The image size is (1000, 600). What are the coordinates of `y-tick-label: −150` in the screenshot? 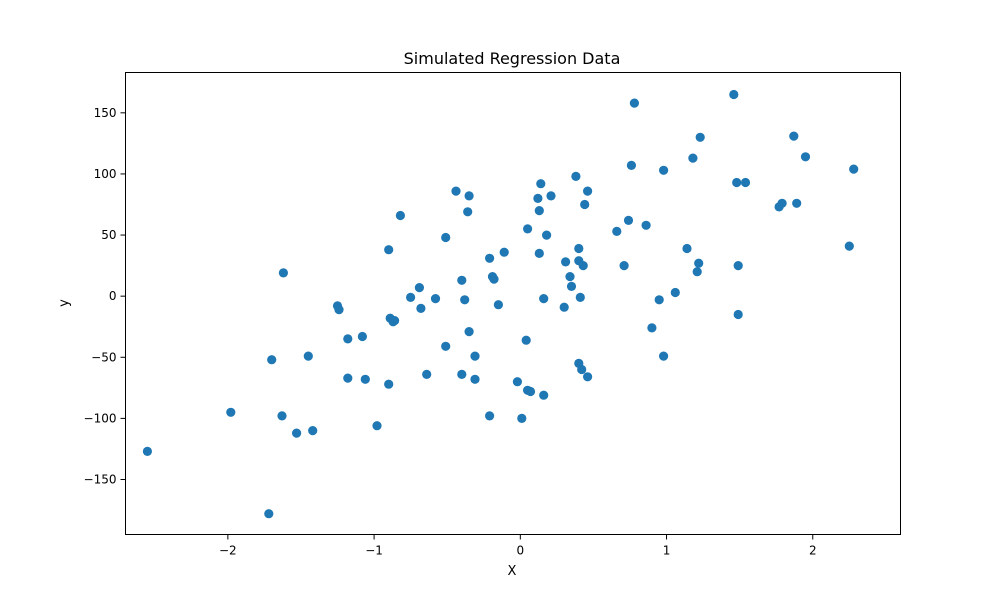 It's located at (100, 480).